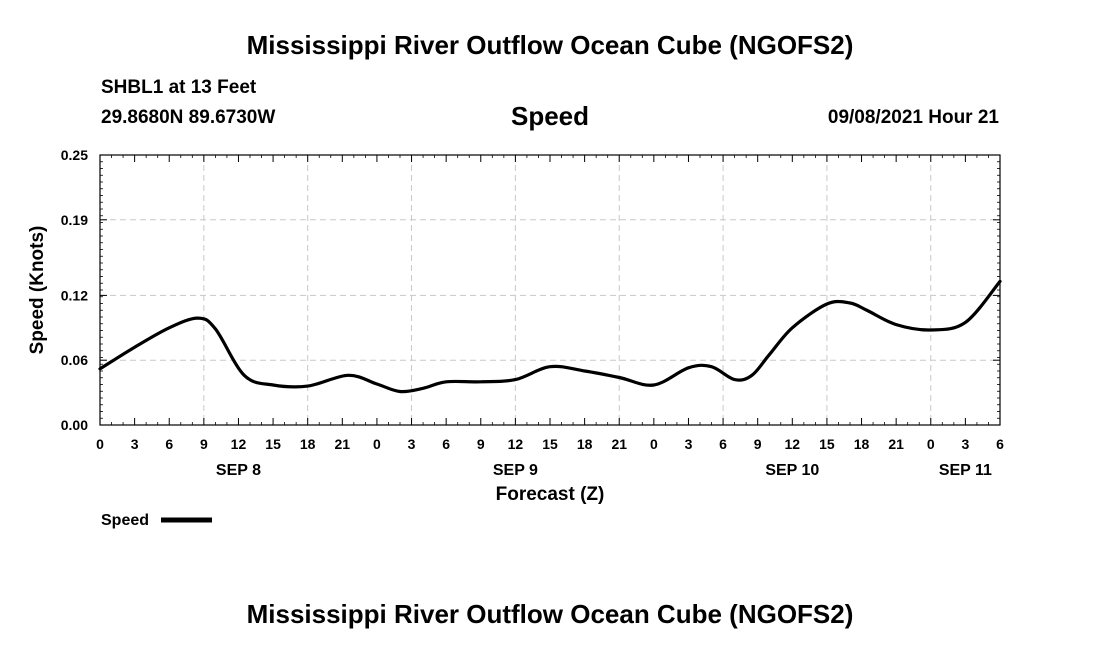 The height and width of the screenshot is (650, 1100). Describe the element at coordinates (188, 117) in the screenshot. I see `coordinates-label: 29.8680N 89.6730W` at that location.